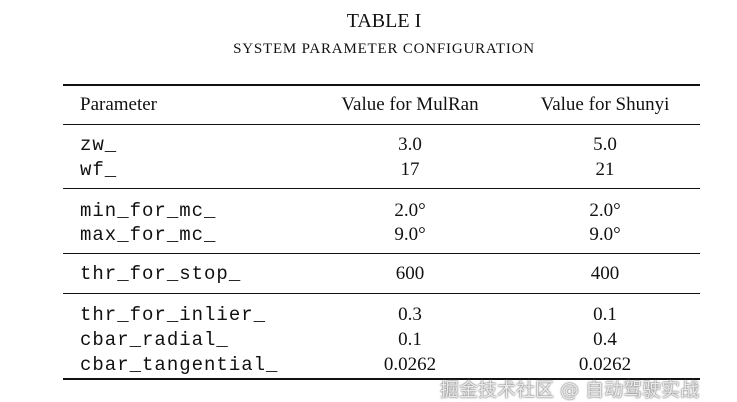 This screenshot has width=737, height=402. What do you see at coordinates (605, 339) in the screenshot?
I see `param-value: 0.4` at bounding box center [605, 339].